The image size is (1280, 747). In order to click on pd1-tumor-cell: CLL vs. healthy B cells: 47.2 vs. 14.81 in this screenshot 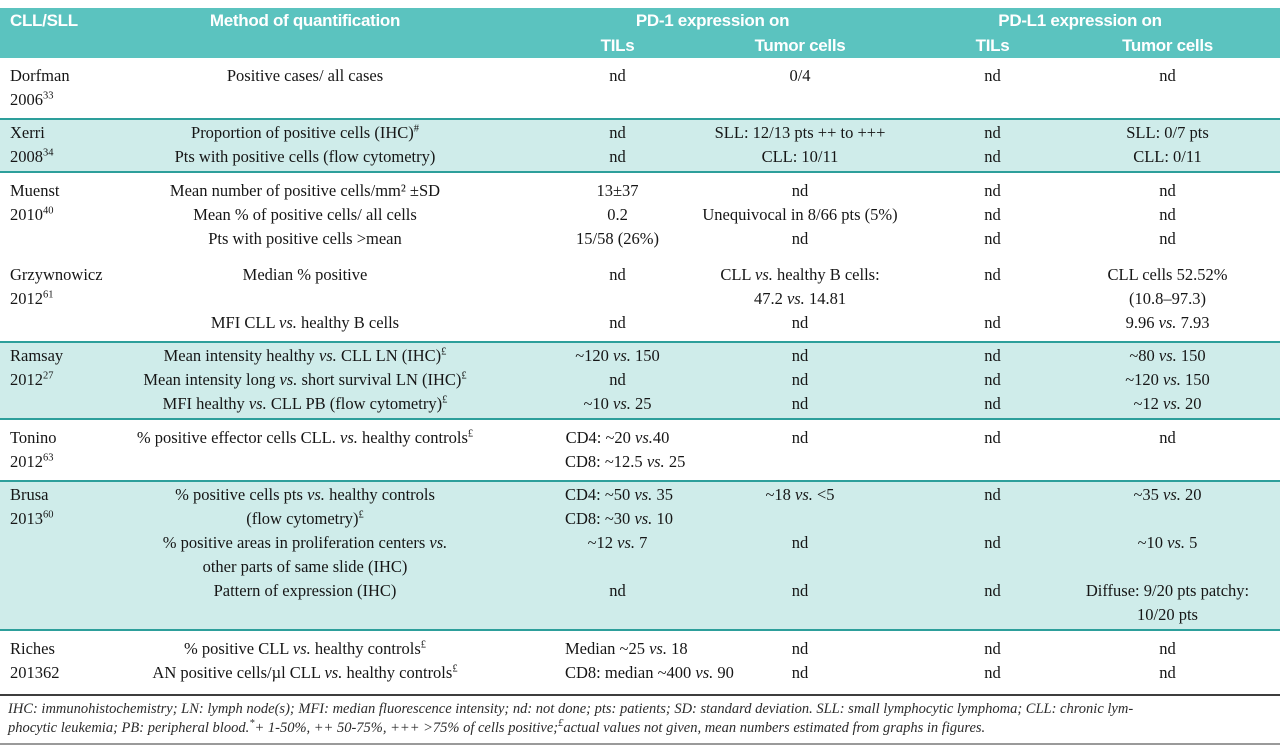, I will do `click(800, 287)`.